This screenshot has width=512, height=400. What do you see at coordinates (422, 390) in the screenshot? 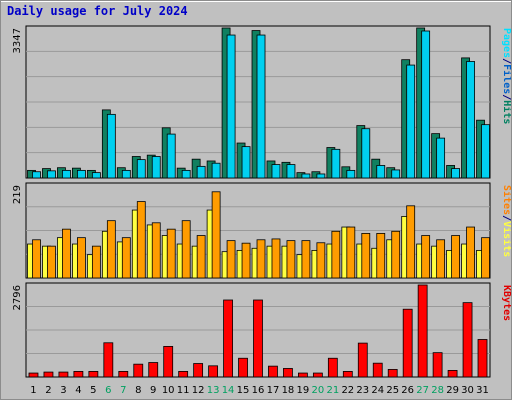
I see `x-tick-label-27: 27` at bounding box center [422, 390].